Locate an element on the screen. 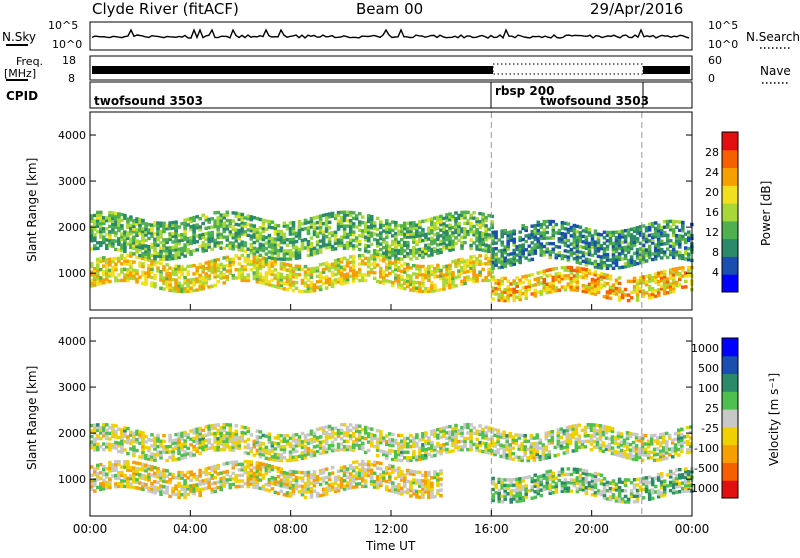 This screenshot has height=558, width=800. power-colorbar-label: Power [dB] is located at coordinates (766, 213).